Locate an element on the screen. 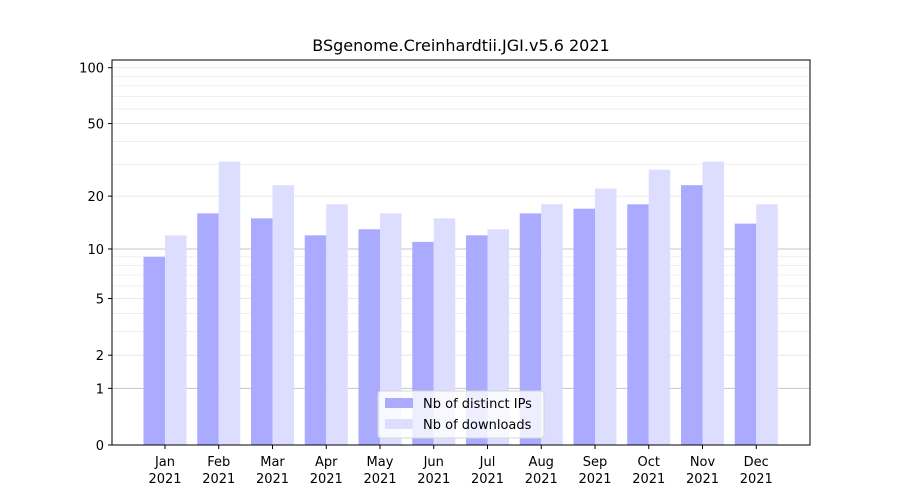 This screenshot has width=900, height=504. x-tick-month: May is located at coordinates (380, 462).